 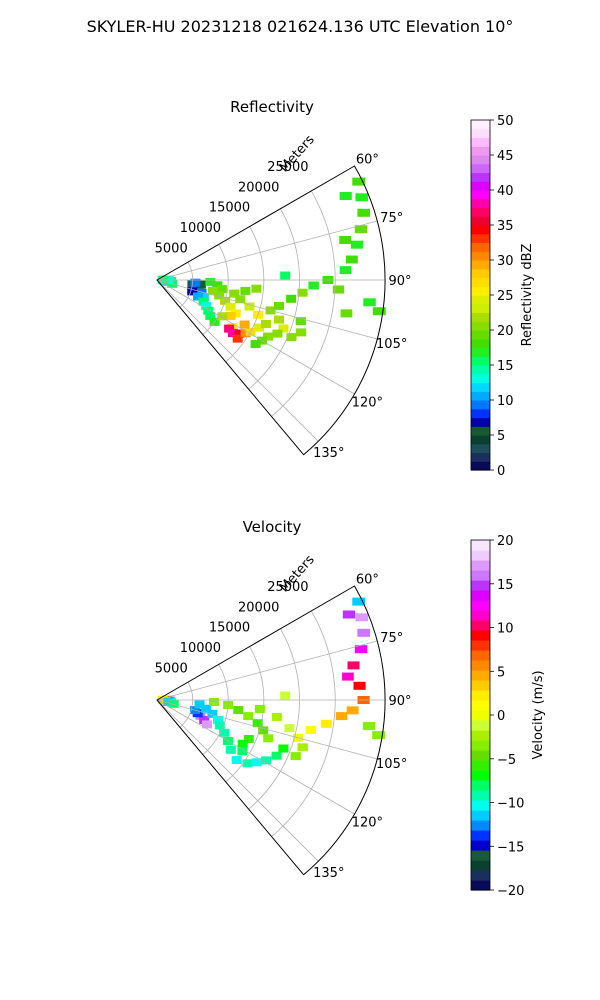 What do you see at coordinates (505, 261) in the screenshot?
I see `colorbar-tick-label: 30` at bounding box center [505, 261].